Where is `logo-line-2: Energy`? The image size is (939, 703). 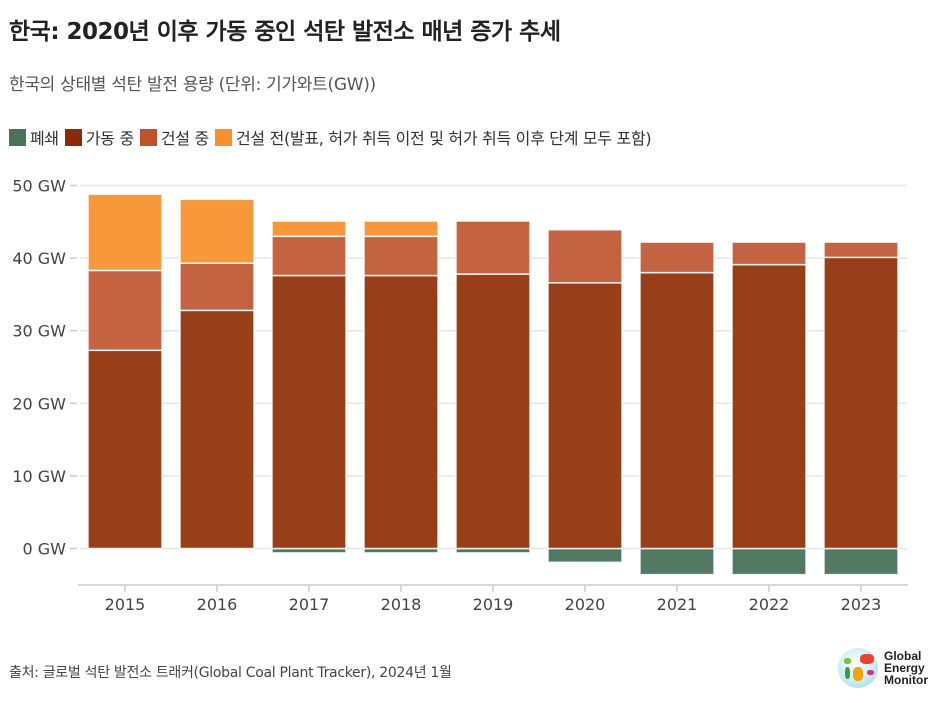
logo-line-2: Energy is located at coordinates (904, 668).